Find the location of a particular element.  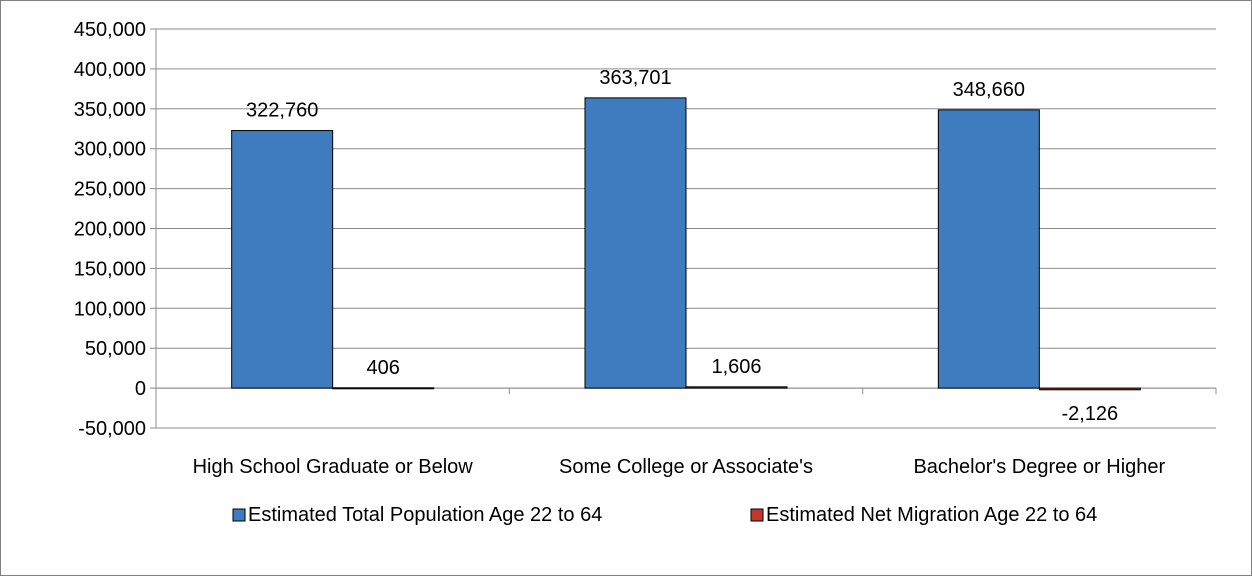

x-category-label: High School Graduate or Below is located at coordinates (333, 467).